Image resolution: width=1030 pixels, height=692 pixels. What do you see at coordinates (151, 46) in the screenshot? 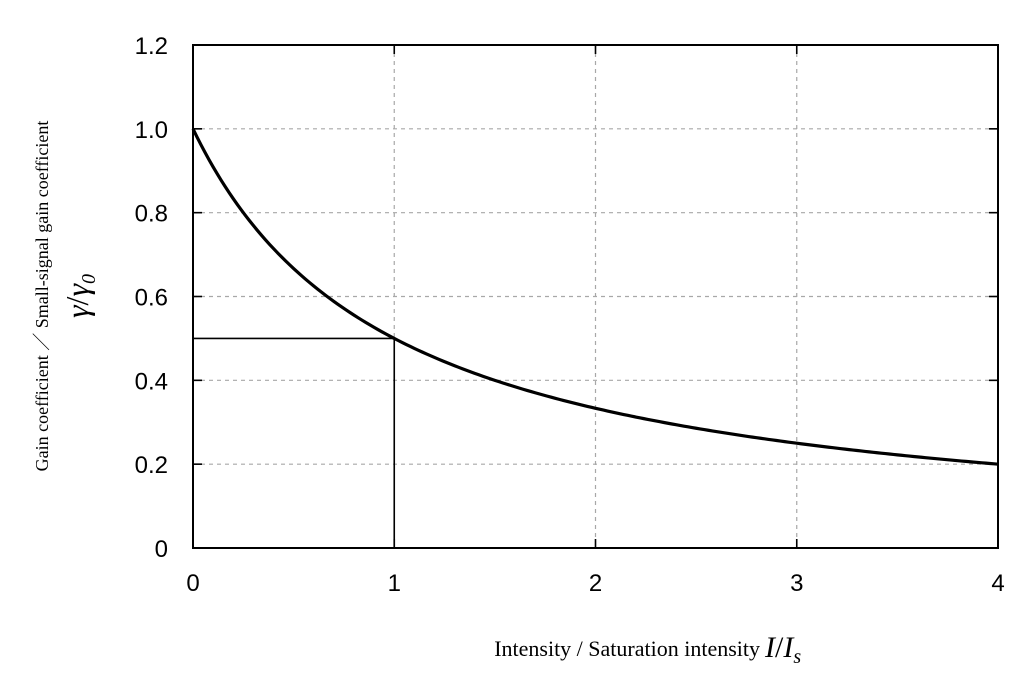
I see `y-tick-label: 1.2` at bounding box center [151, 46].